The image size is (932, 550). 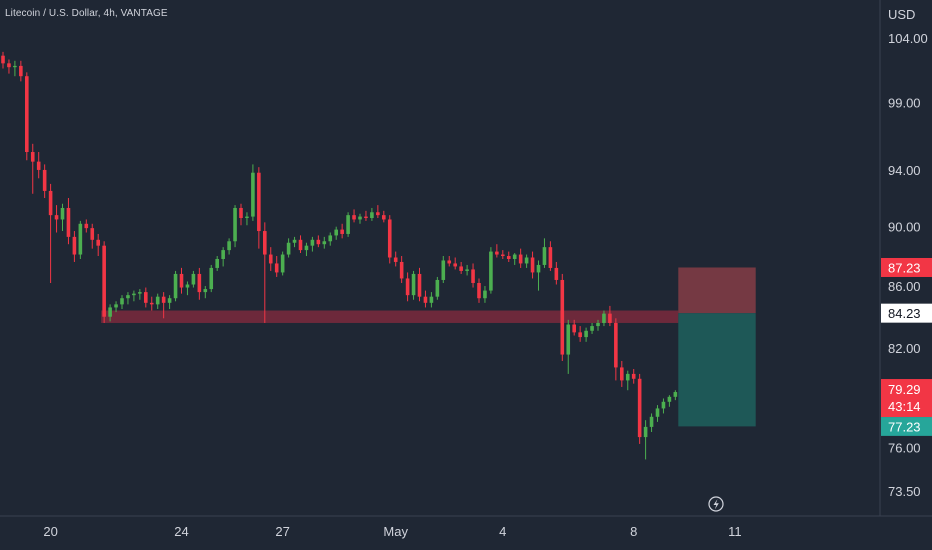 What do you see at coordinates (390, 316) in the screenshot?
I see `resistance-zone` at bounding box center [390, 316].